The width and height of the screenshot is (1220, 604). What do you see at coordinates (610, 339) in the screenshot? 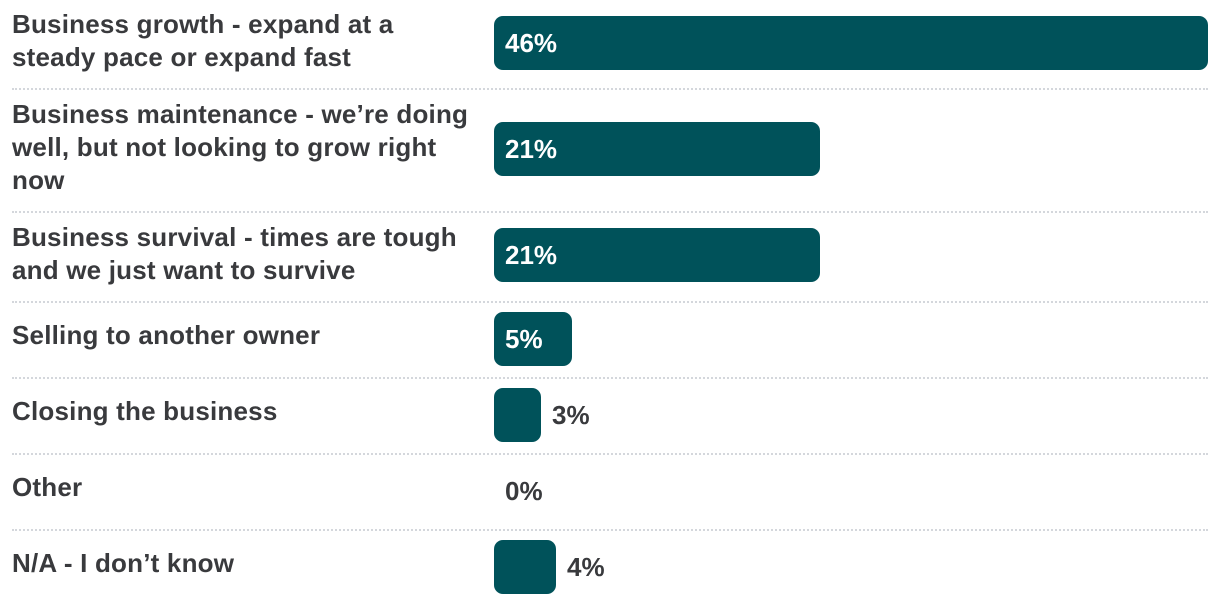
I see `bar-row: Selling to another owner 5%` at bounding box center [610, 339].